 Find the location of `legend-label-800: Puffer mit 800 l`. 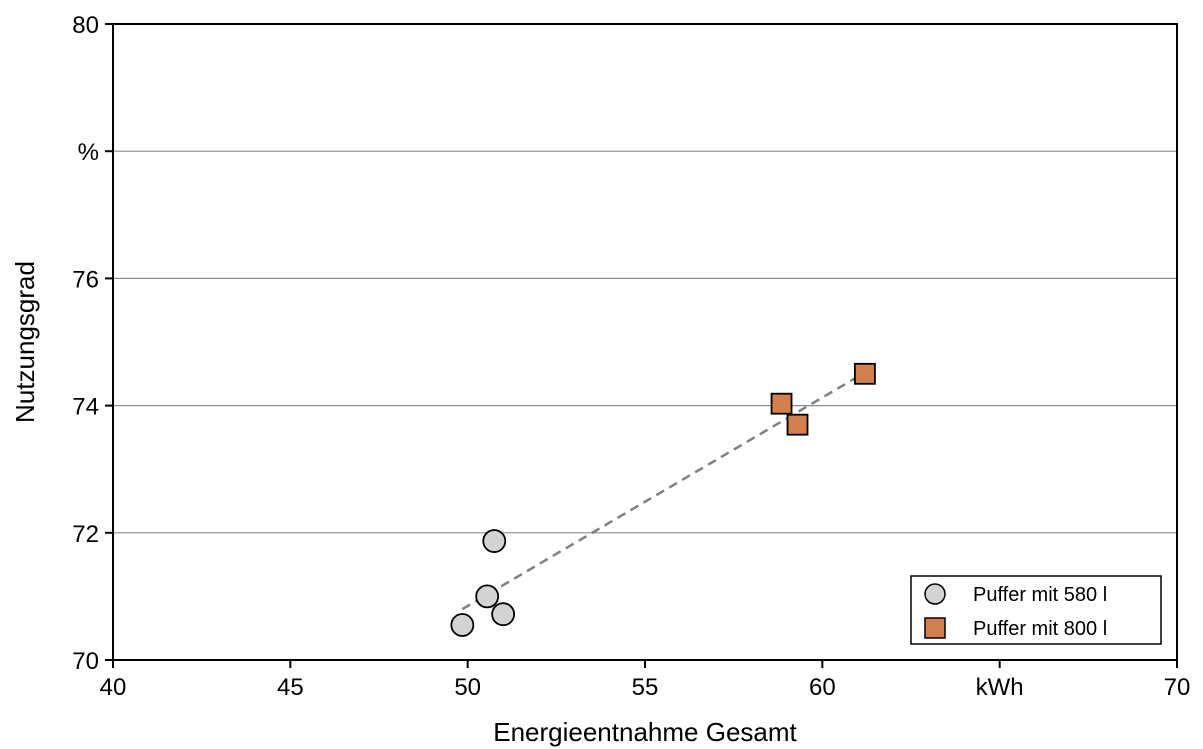

legend-label-800: Puffer mit 800 l is located at coordinates (1040, 629).